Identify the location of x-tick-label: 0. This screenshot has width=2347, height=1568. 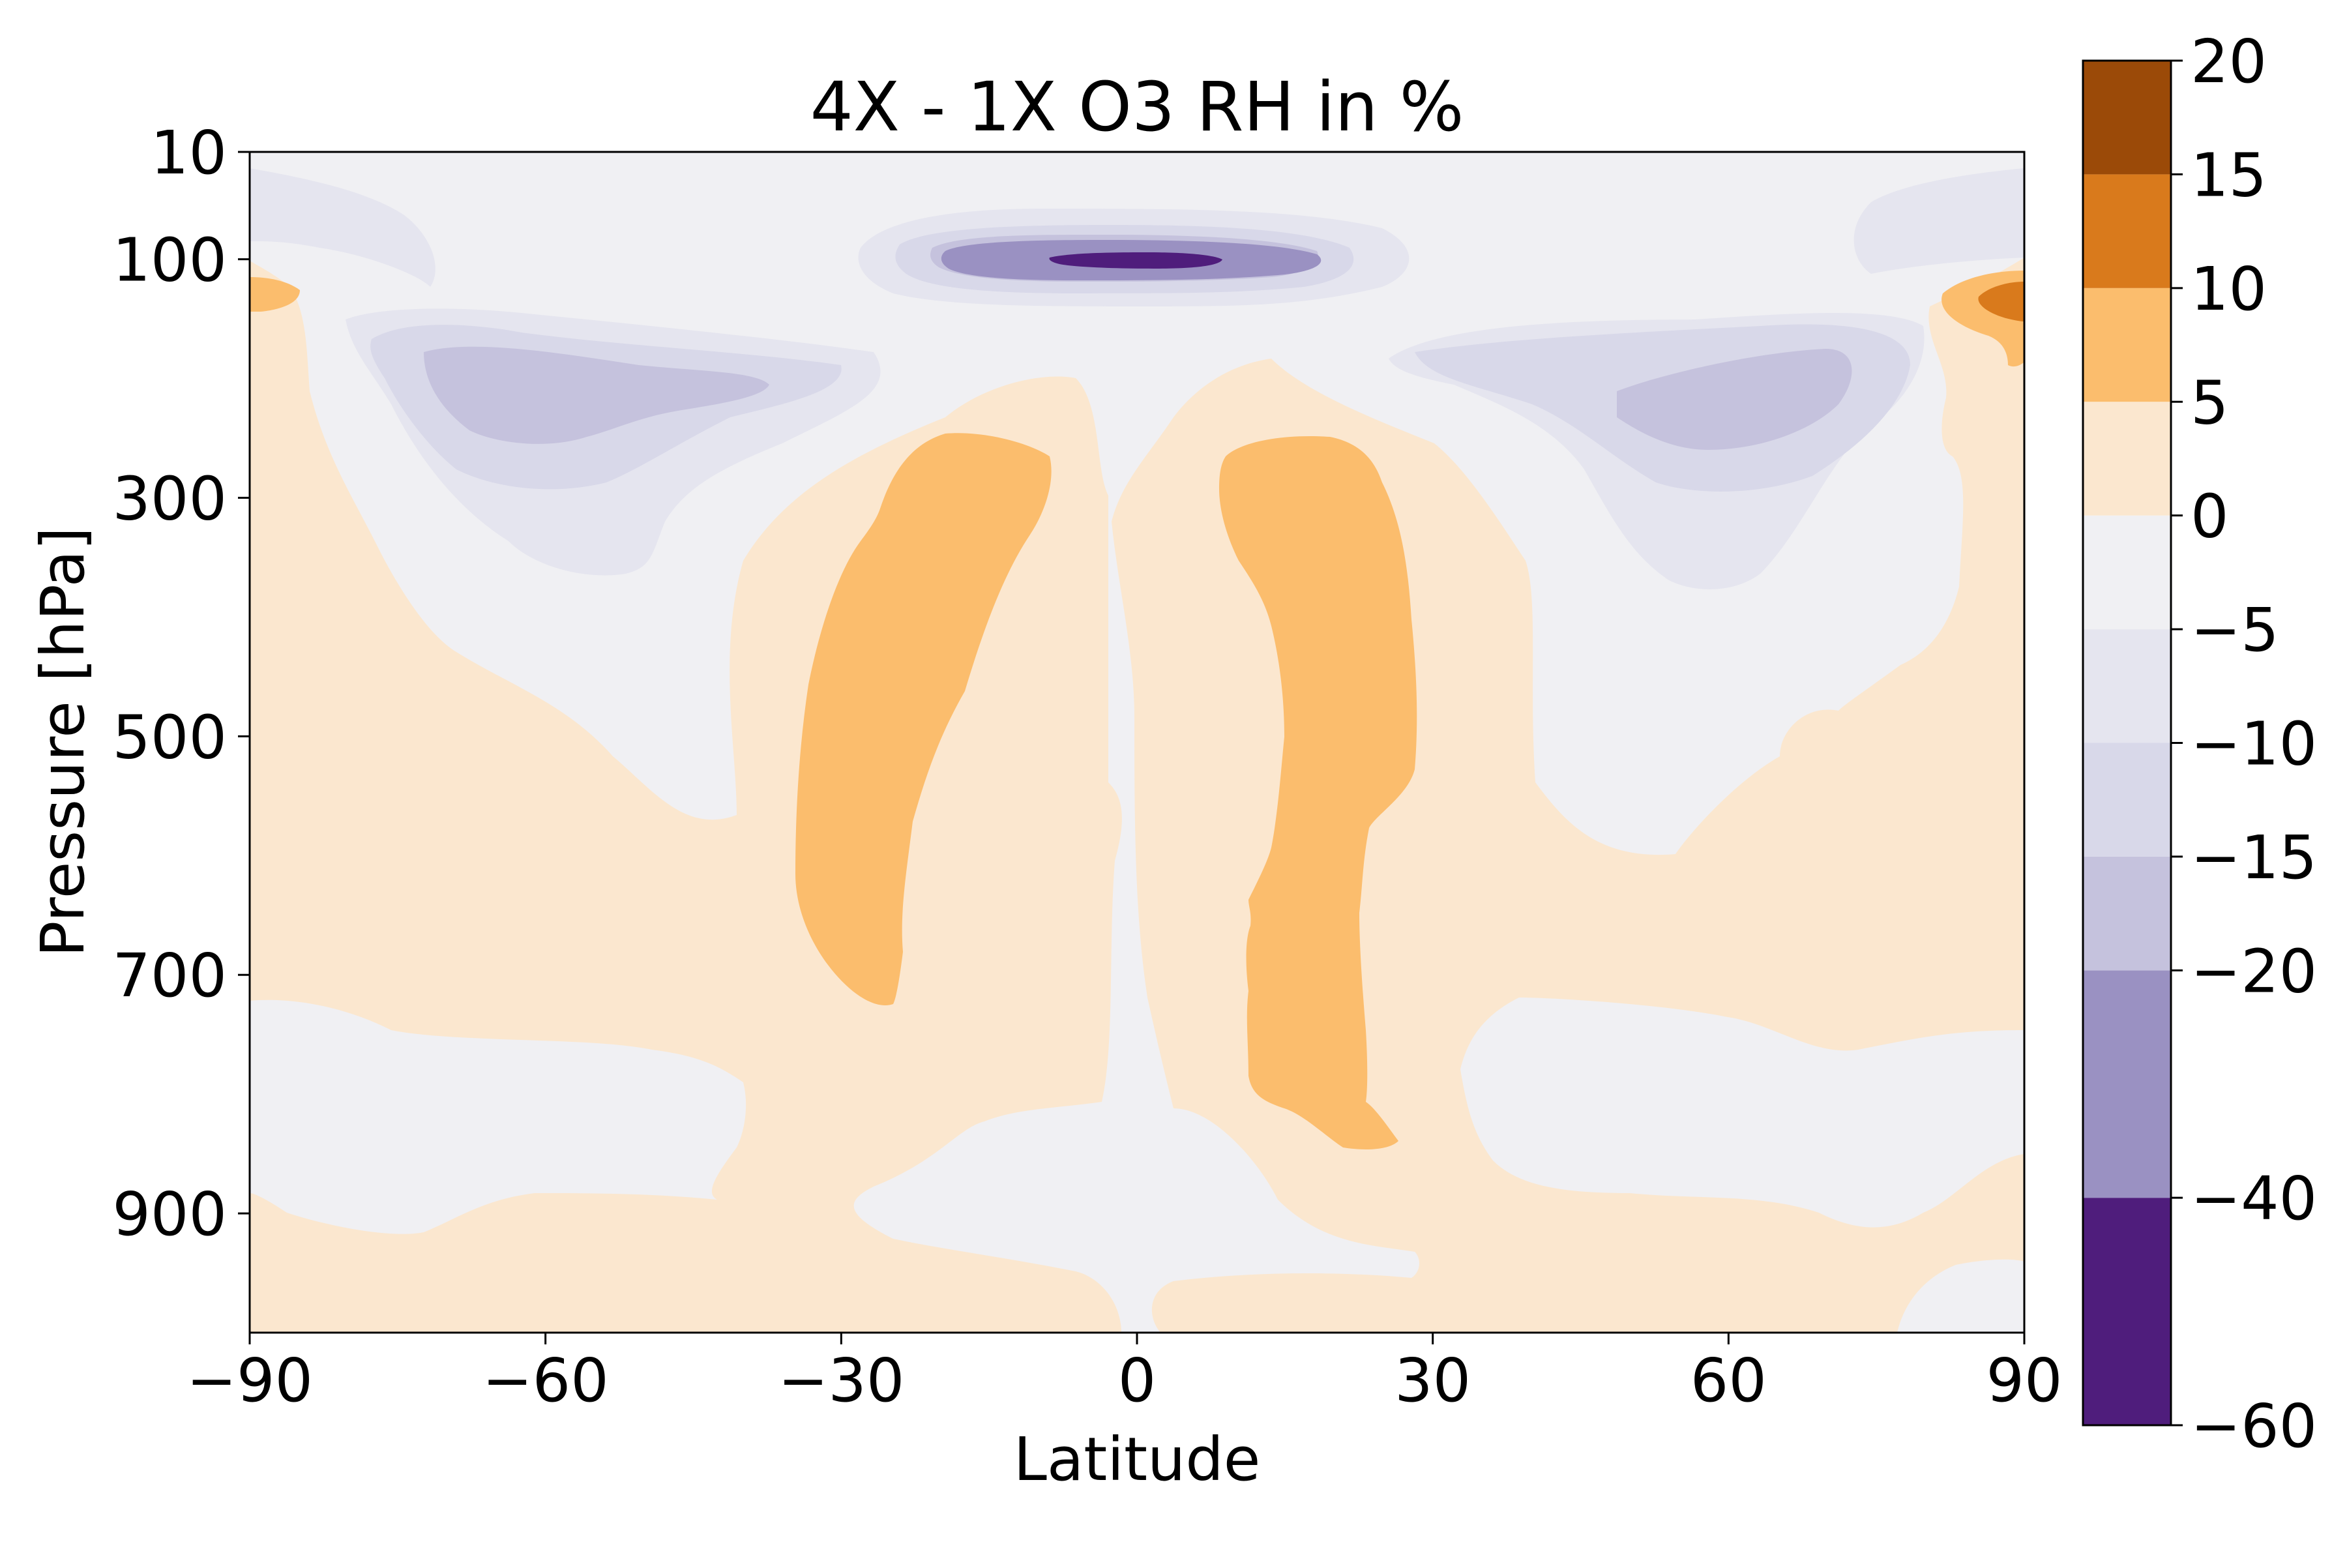
(1137, 1380).